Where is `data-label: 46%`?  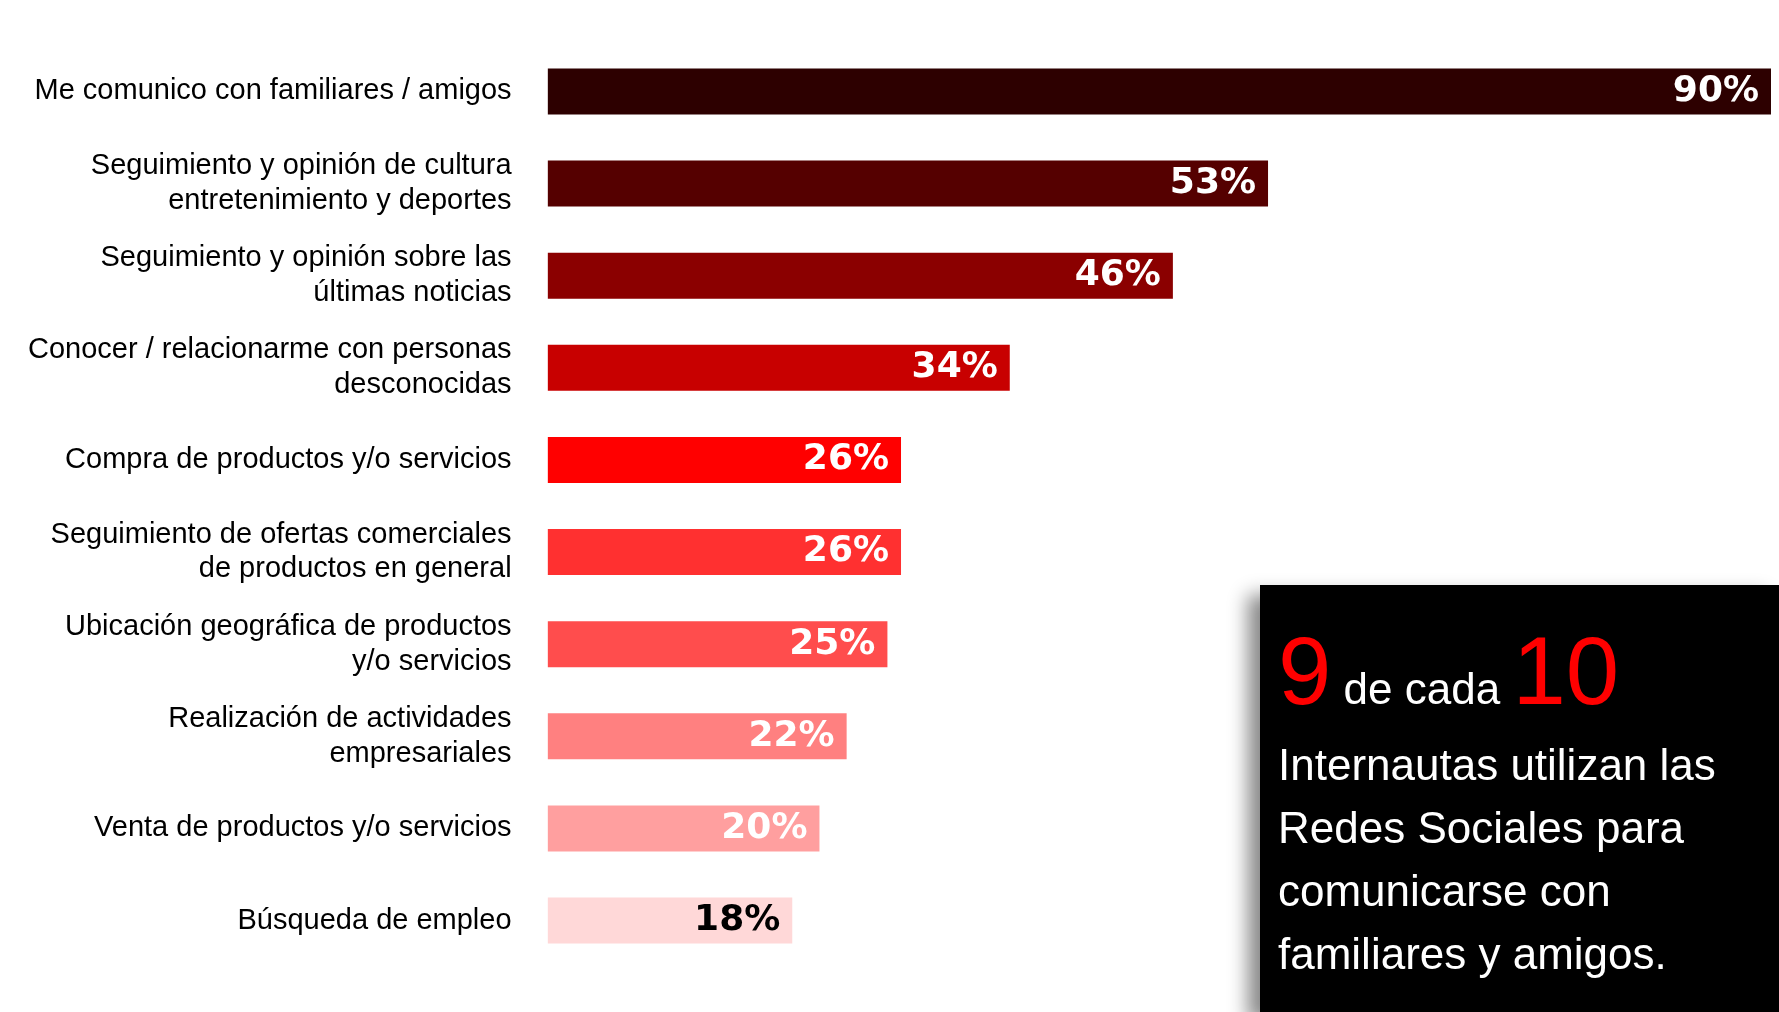
data-label: 46% is located at coordinates (1117, 273).